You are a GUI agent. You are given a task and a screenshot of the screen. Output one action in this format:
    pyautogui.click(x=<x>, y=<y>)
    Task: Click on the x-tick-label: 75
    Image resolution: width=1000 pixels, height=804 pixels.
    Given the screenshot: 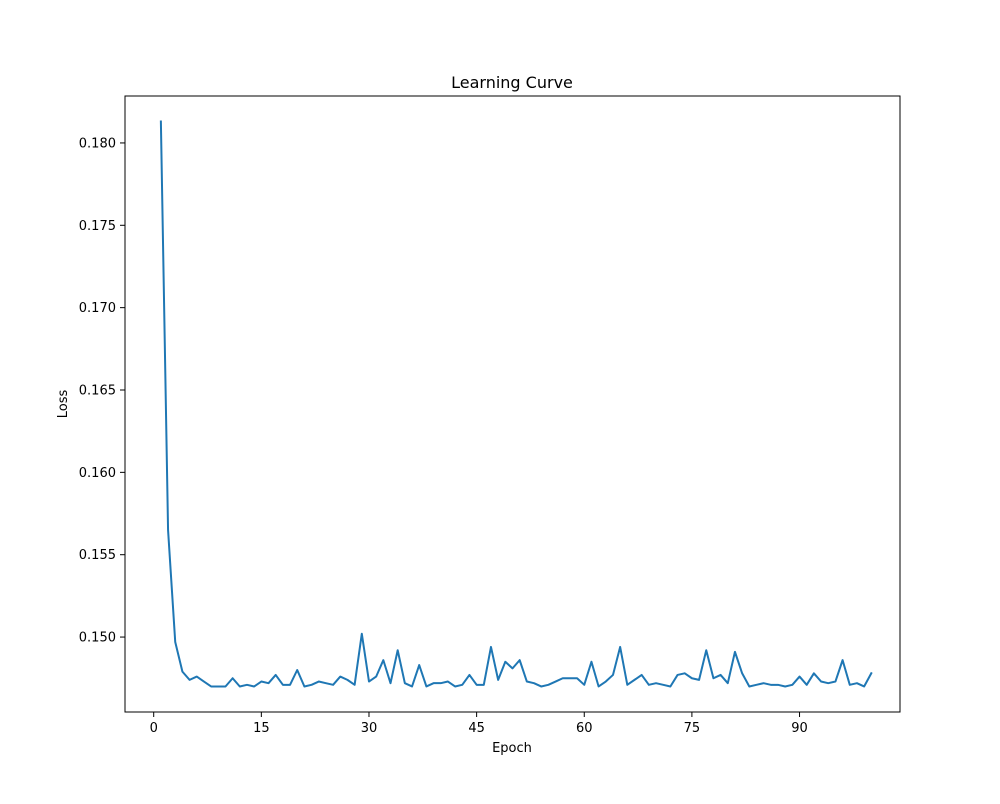 What is the action you would take?
    pyautogui.click(x=692, y=728)
    